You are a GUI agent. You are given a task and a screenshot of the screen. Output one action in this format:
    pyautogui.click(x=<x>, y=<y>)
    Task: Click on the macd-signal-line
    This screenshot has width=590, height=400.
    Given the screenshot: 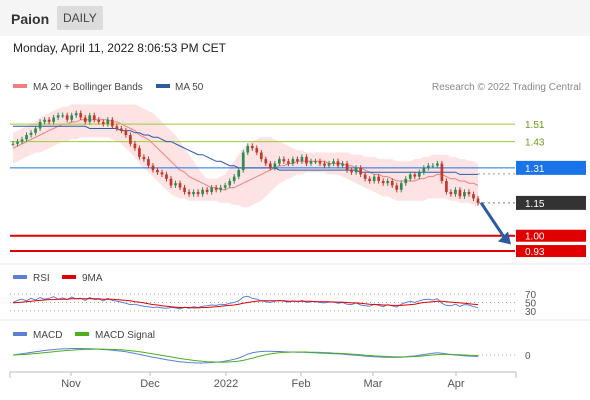 What is the action you would take?
    pyautogui.click(x=245, y=355)
    